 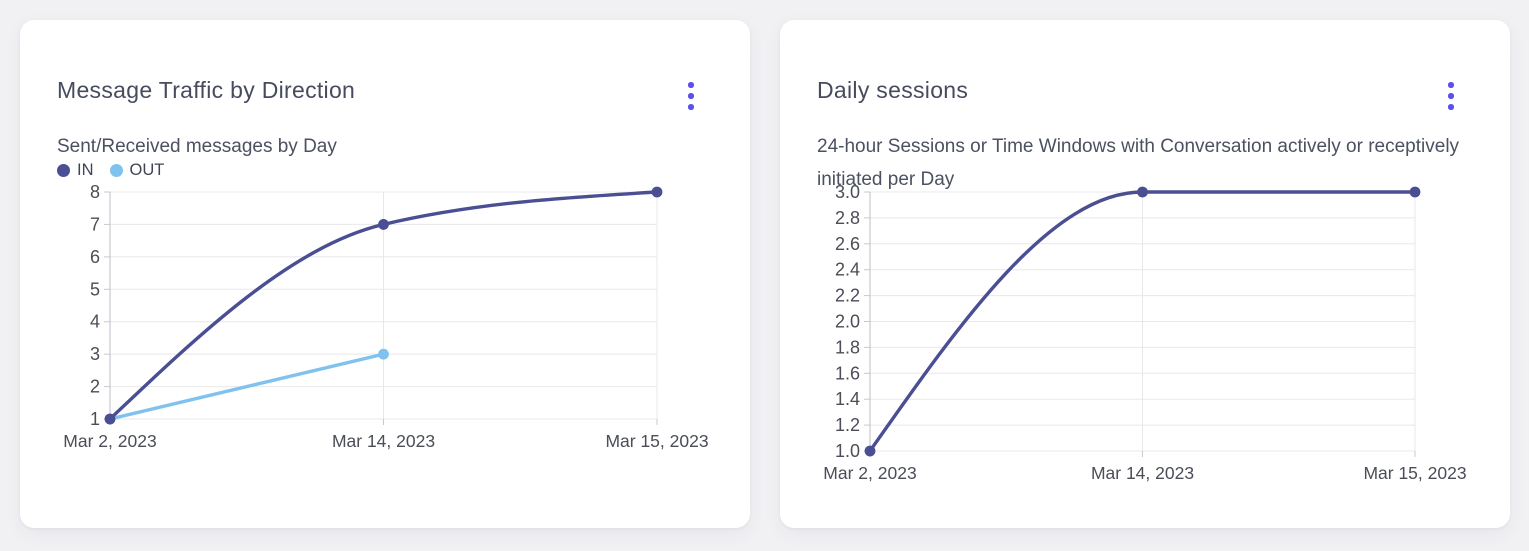 I want to click on chart-legend: IN OUT, so click(x=110, y=170).